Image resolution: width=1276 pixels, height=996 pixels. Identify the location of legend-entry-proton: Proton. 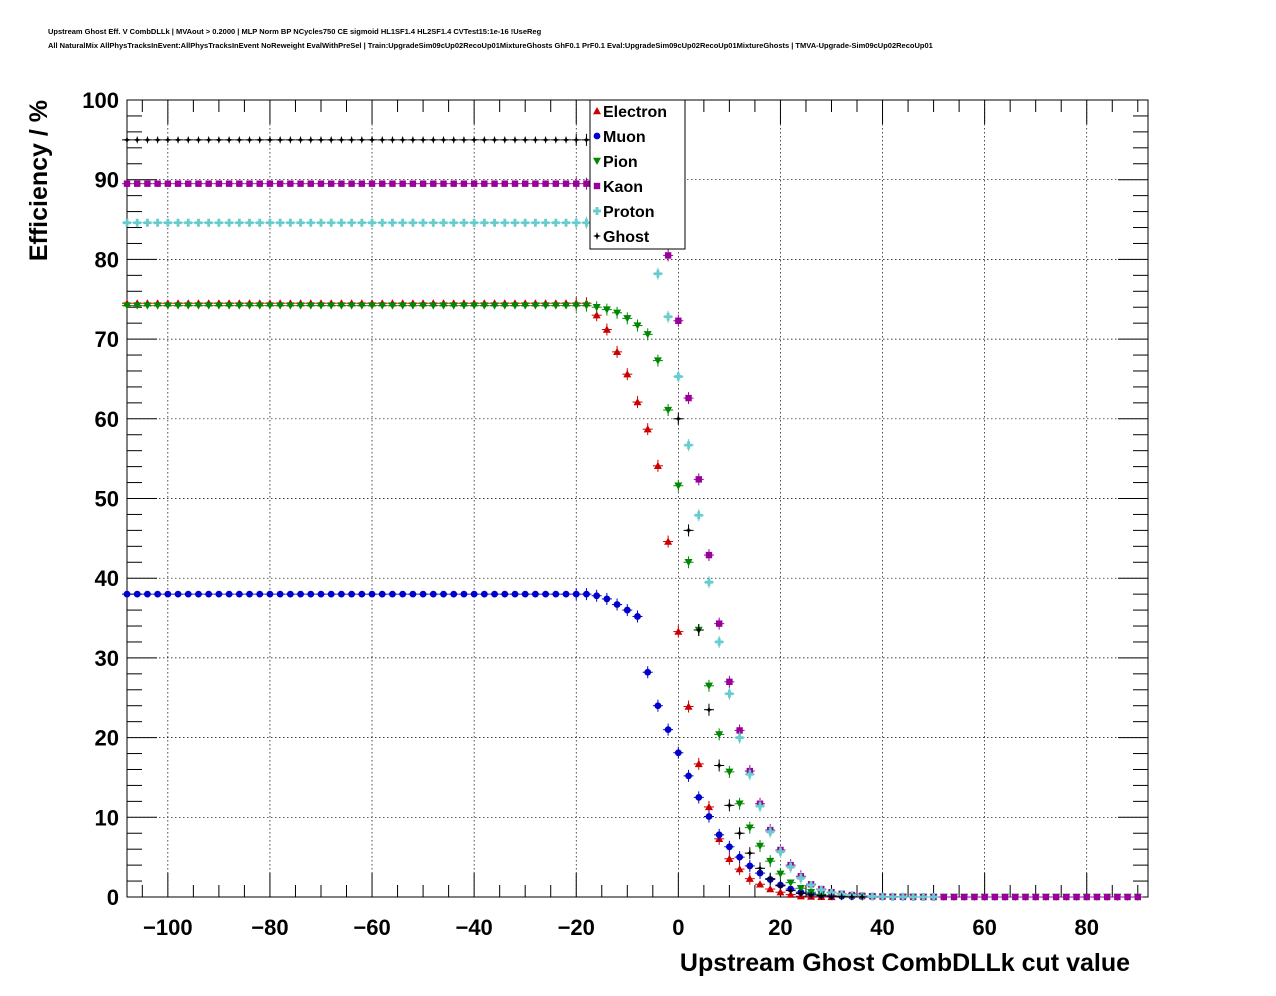
(624, 212).